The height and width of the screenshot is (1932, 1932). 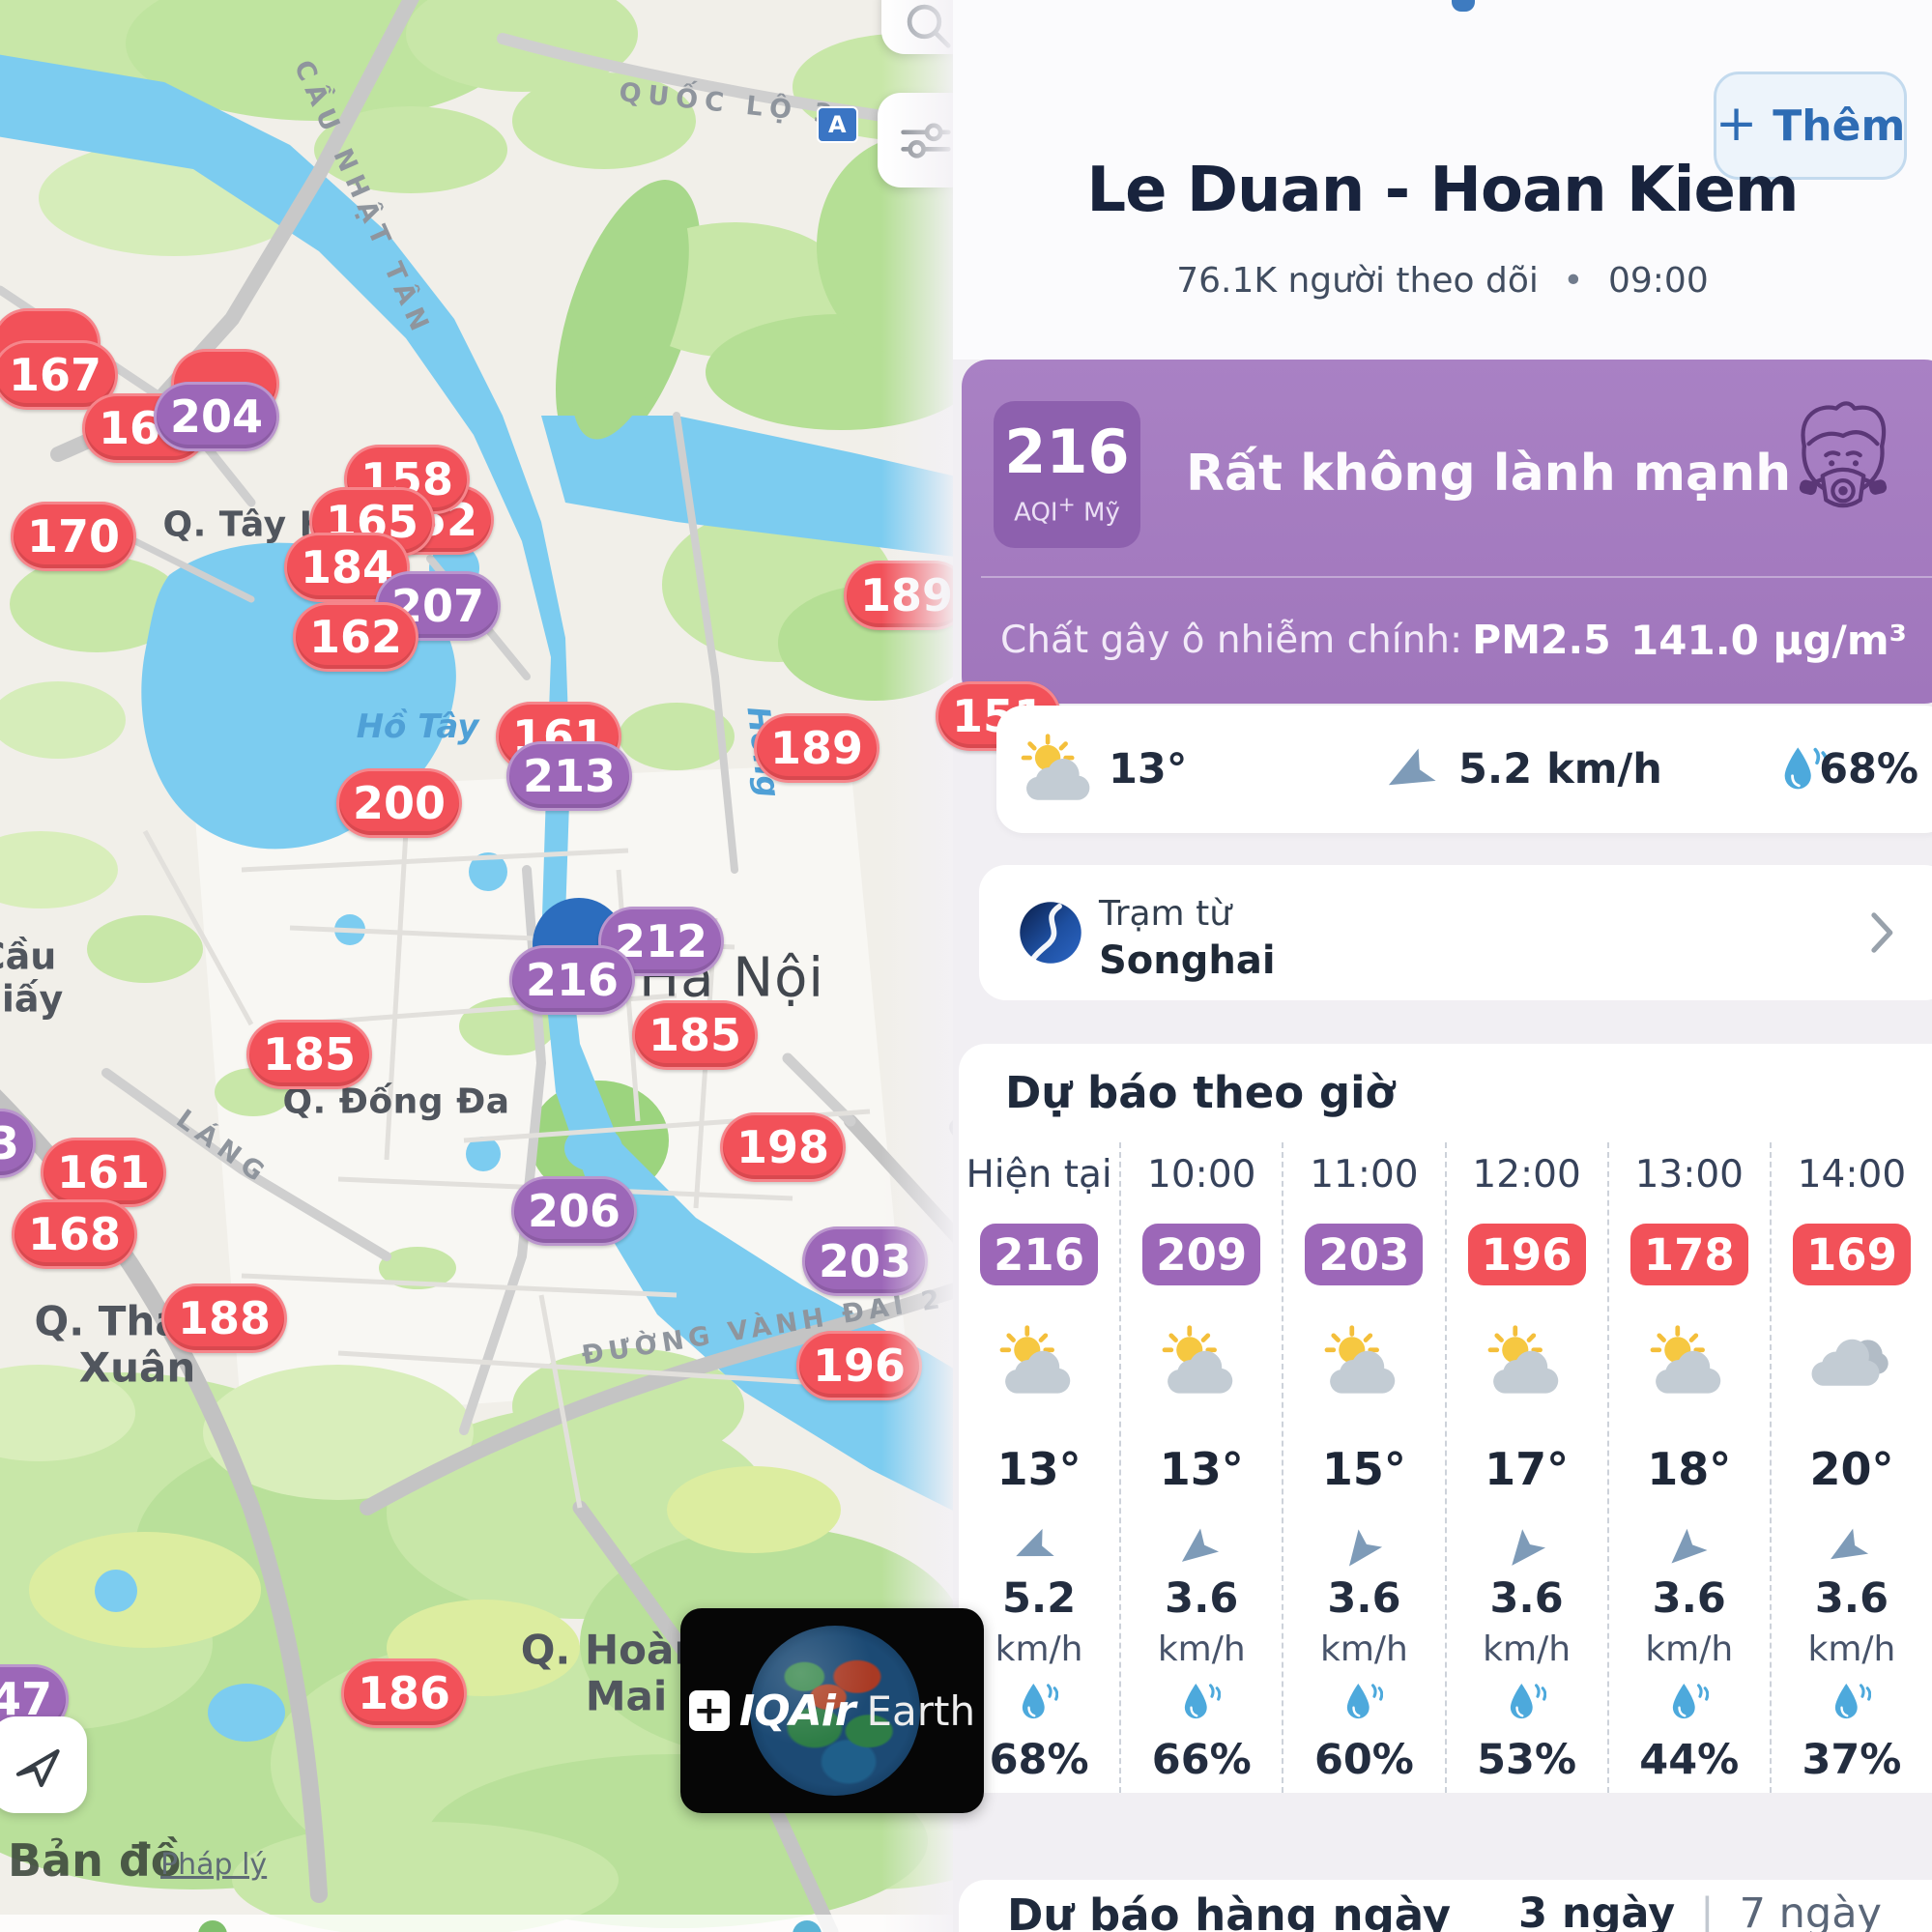 I want to click on hour-humidity: 44%, so click(x=1689, y=1760).